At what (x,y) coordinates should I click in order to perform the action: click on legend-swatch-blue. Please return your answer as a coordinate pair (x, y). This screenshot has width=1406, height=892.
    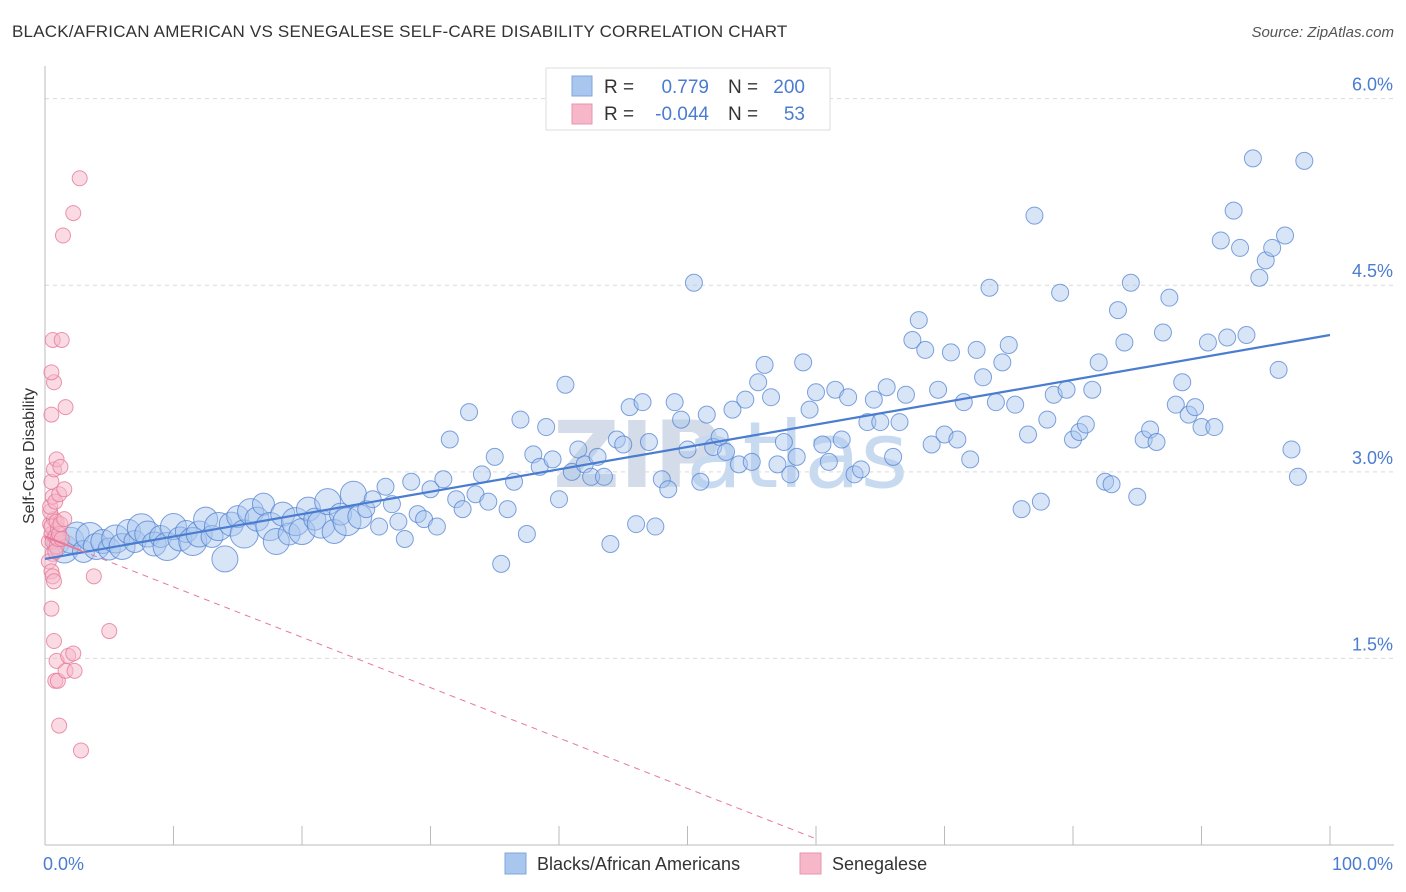
    Looking at the image, I should click on (582, 86).